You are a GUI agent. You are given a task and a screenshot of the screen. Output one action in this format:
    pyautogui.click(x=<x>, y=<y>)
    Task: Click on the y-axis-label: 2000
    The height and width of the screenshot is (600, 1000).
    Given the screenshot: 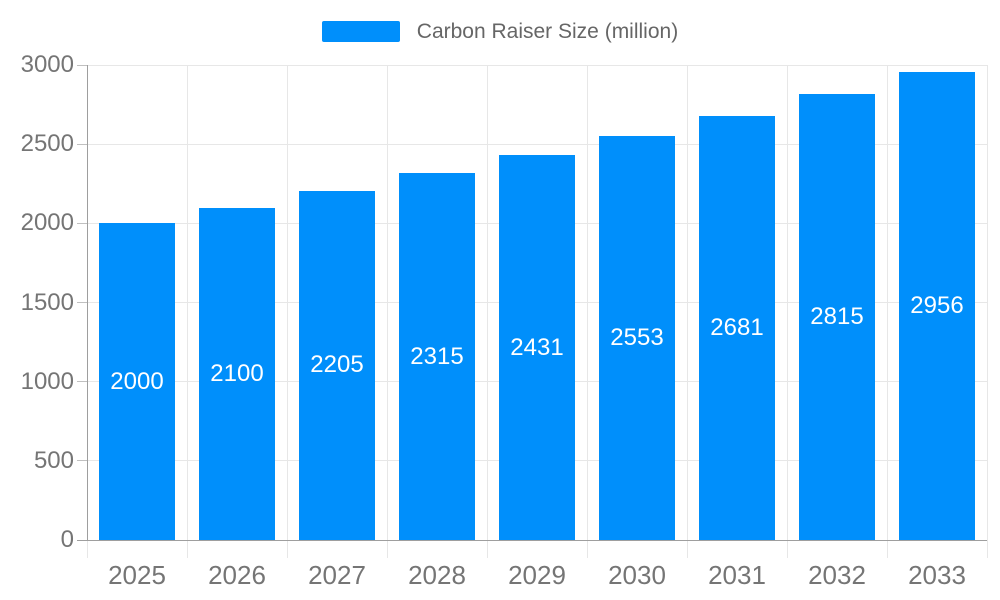 What is the action you would take?
    pyautogui.click(x=47, y=223)
    